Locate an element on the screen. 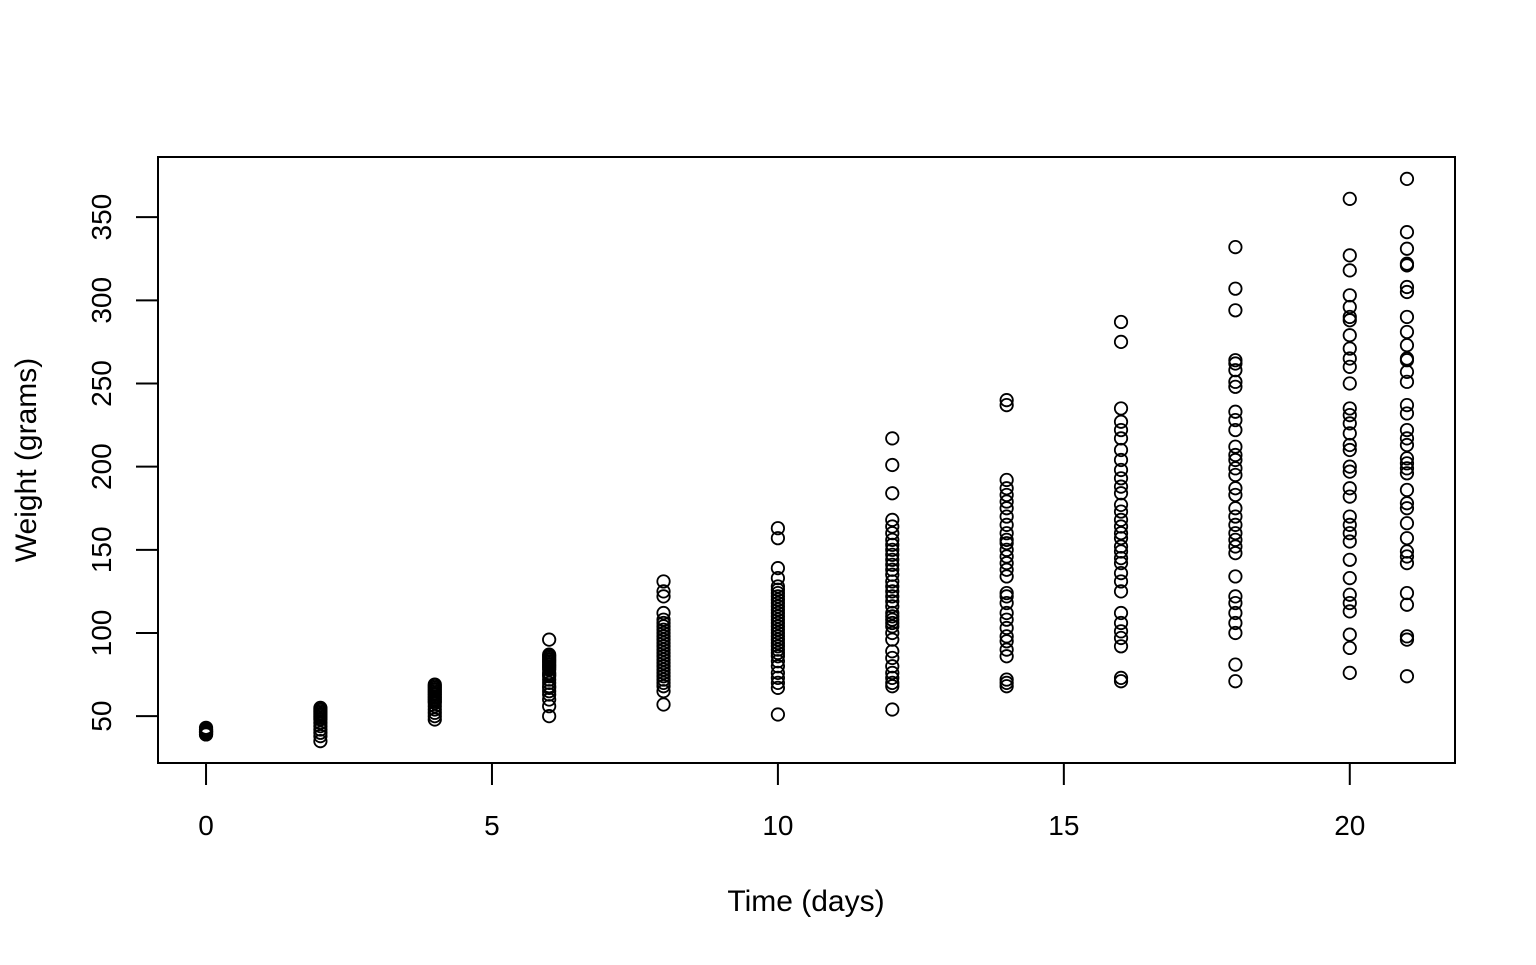 The image size is (1536, 965). y-tick-label: 100 is located at coordinates (101, 633).